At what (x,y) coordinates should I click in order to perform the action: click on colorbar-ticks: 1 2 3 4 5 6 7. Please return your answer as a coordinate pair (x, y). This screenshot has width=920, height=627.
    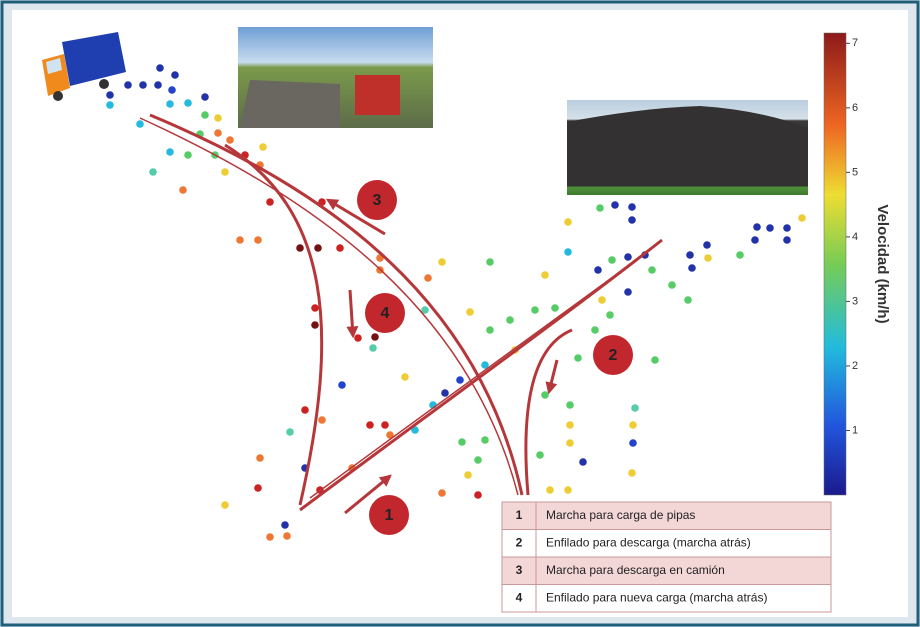
    Looking at the image, I should click on (852, 236).